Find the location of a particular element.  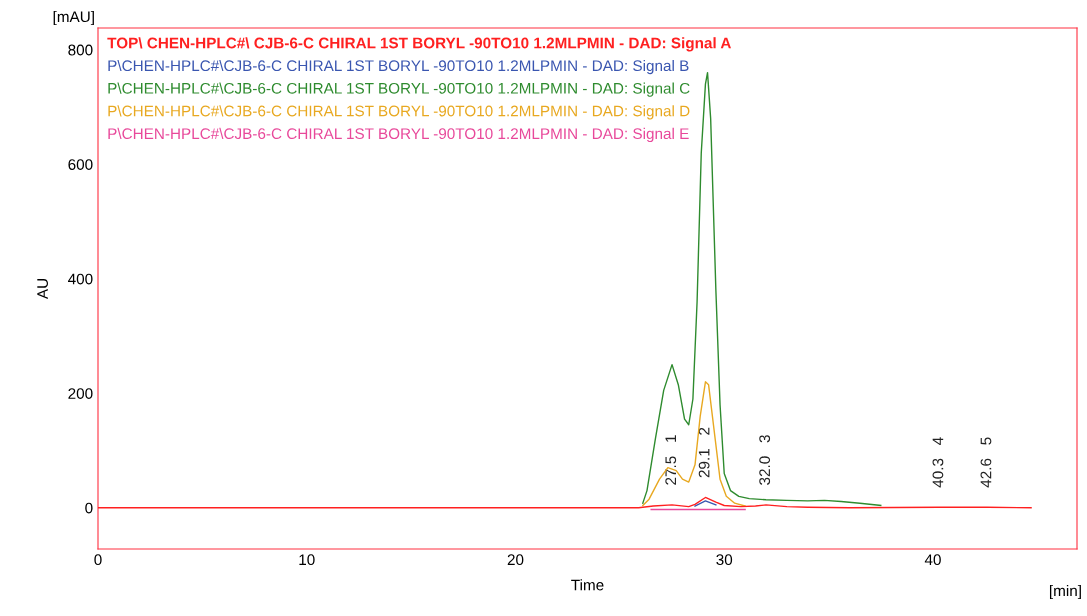

annotation: 32.0 3 is located at coordinates (765, 460).